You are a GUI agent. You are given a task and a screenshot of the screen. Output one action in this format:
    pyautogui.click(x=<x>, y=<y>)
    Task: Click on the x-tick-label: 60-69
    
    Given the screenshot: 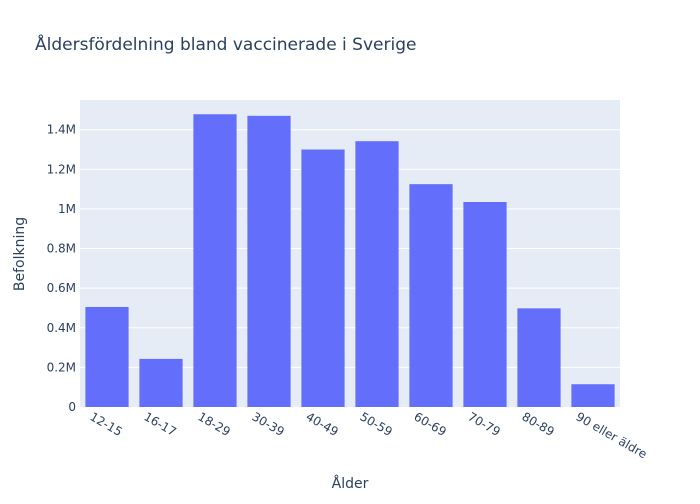 What is the action you would take?
    pyautogui.click(x=430, y=424)
    